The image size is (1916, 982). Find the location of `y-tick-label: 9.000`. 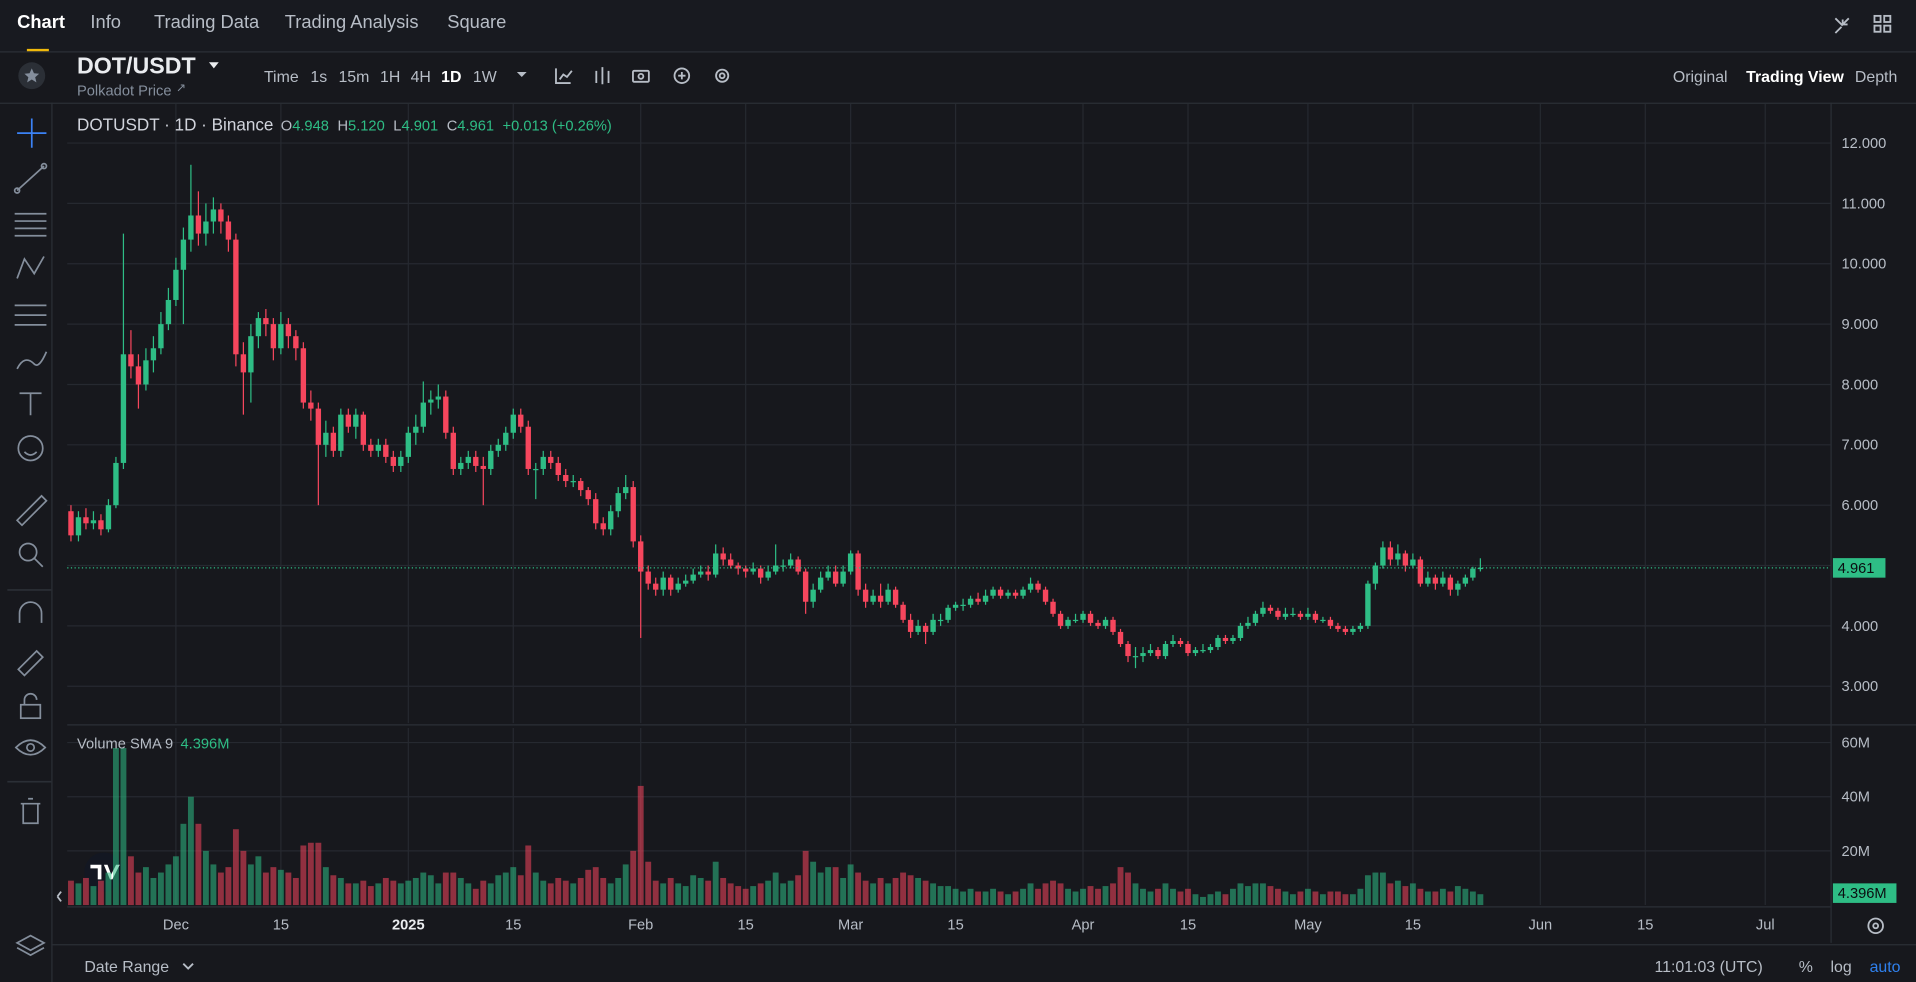

y-tick-label: 9.000 is located at coordinates (1859, 325).